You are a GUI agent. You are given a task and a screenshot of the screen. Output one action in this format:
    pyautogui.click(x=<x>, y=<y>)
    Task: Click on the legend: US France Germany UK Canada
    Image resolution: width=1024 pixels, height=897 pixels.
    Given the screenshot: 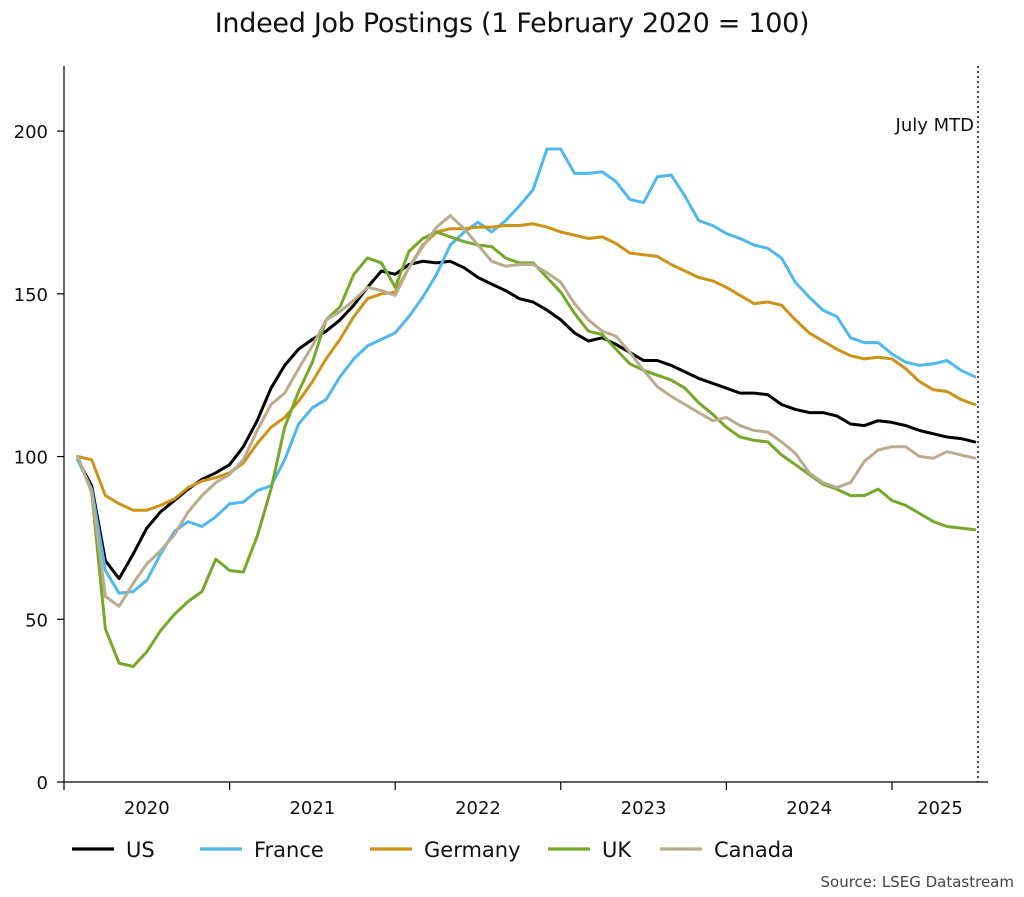 What is the action you would take?
    pyautogui.click(x=433, y=850)
    